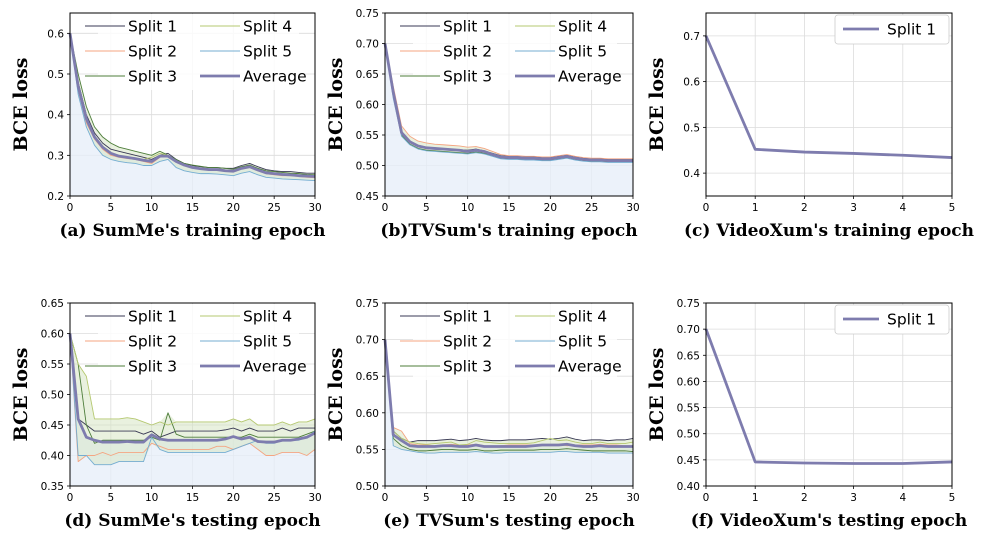  What do you see at coordinates (52, 487) in the screenshot?
I see `y-tick-label: 0.35` at bounding box center [52, 487].